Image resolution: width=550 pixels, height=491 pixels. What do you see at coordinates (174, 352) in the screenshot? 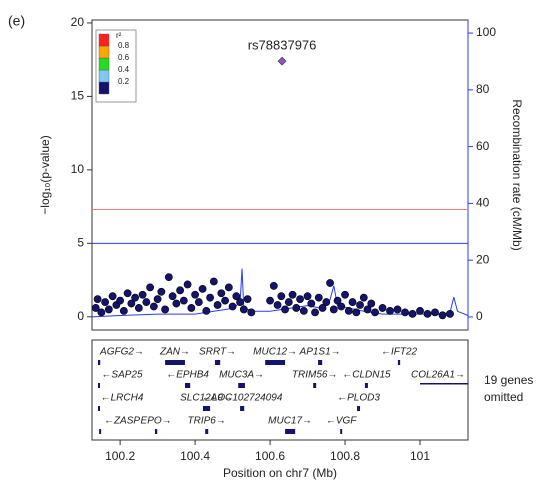
I see `gene-label: ZAN→` at bounding box center [174, 352].